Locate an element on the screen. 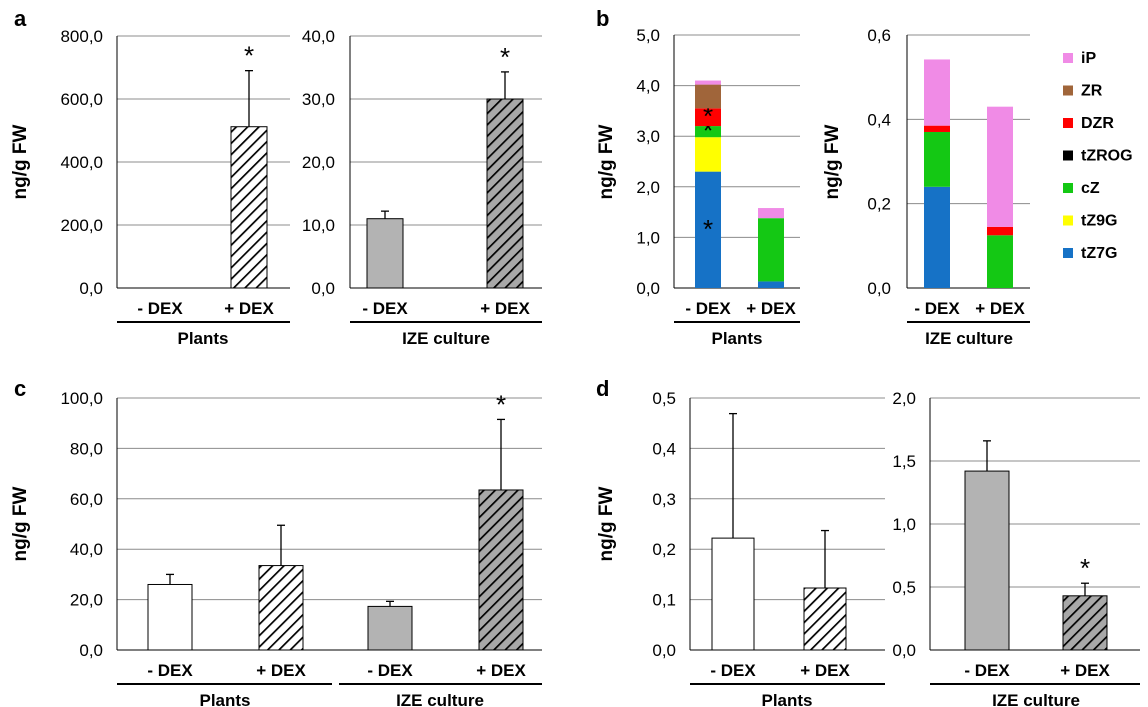  y-tick-label: 4,0 is located at coordinates (648, 86).